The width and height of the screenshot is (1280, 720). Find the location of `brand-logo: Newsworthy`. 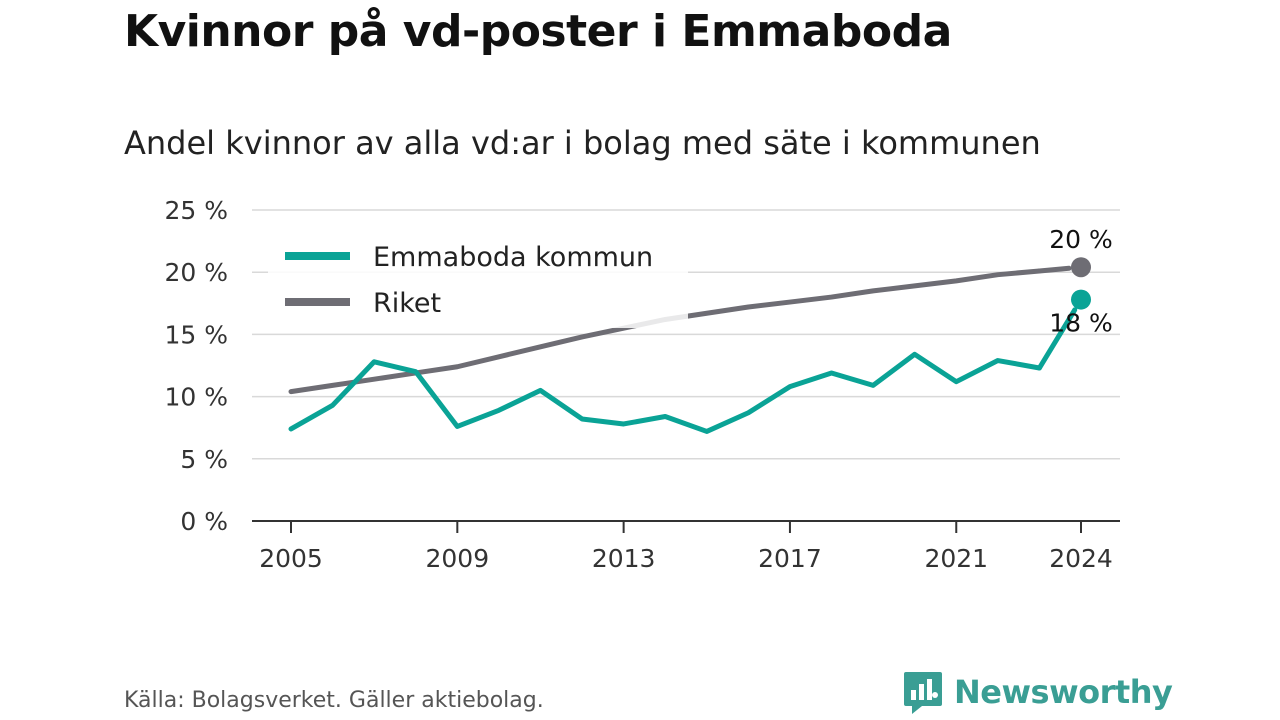

brand-logo: Newsworthy is located at coordinates (1037, 692).